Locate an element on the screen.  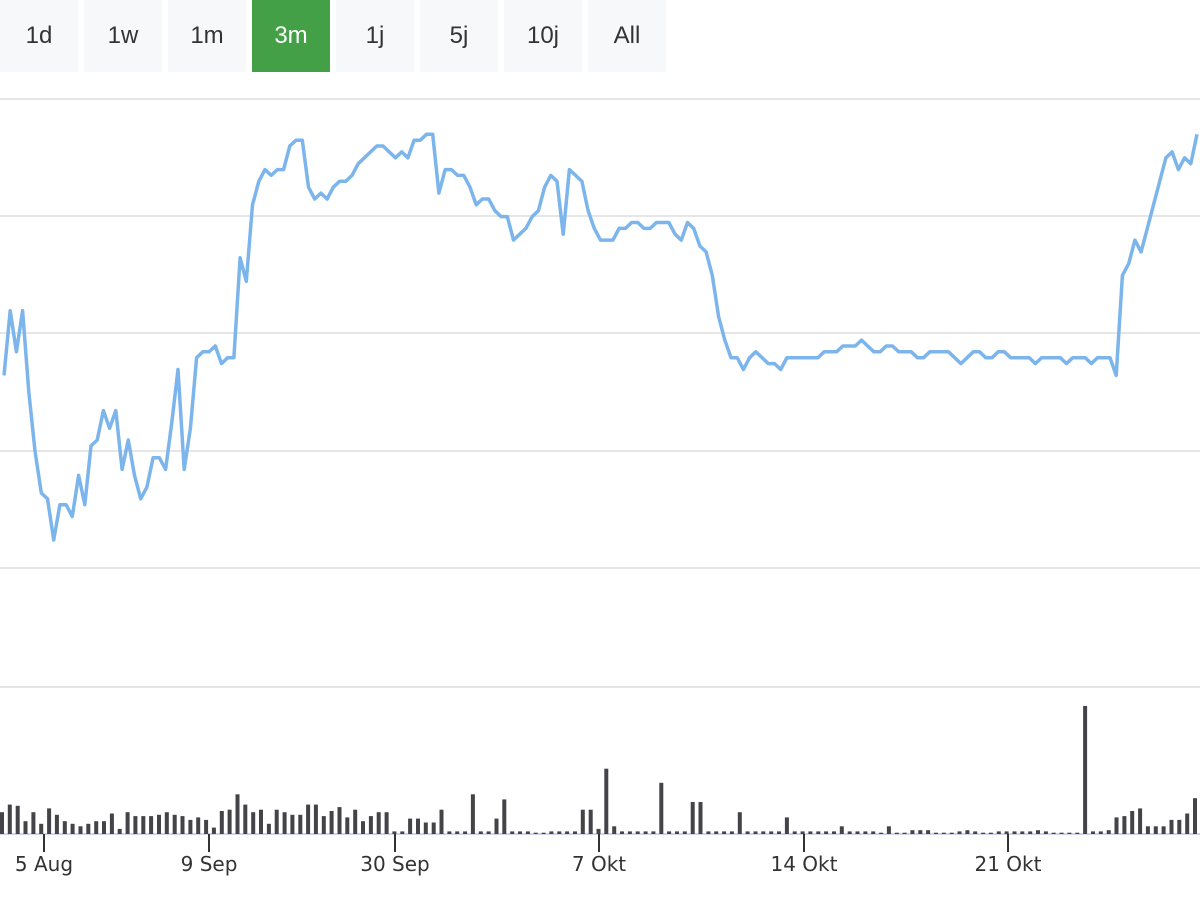
x-tick-label: 21 Okt is located at coordinates (1008, 864).